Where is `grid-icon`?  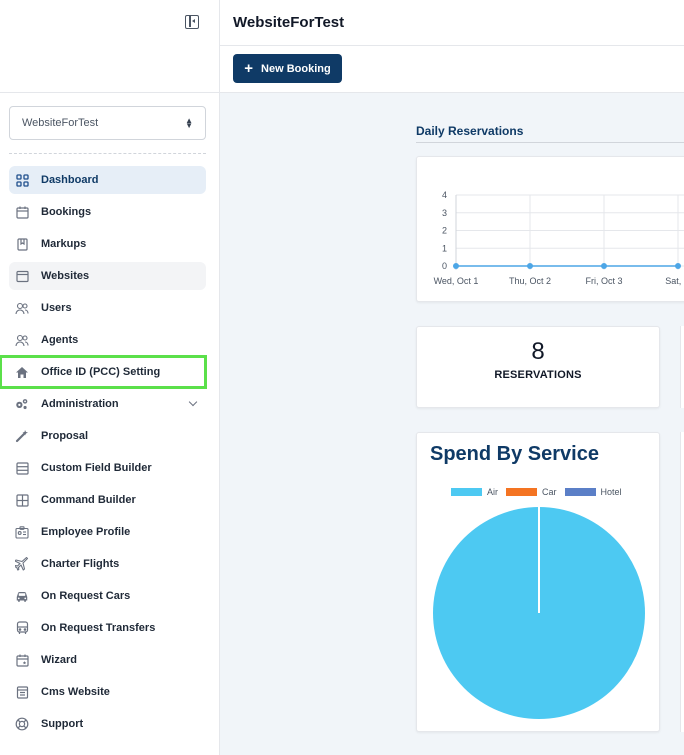 grid-icon is located at coordinates (22, 180).